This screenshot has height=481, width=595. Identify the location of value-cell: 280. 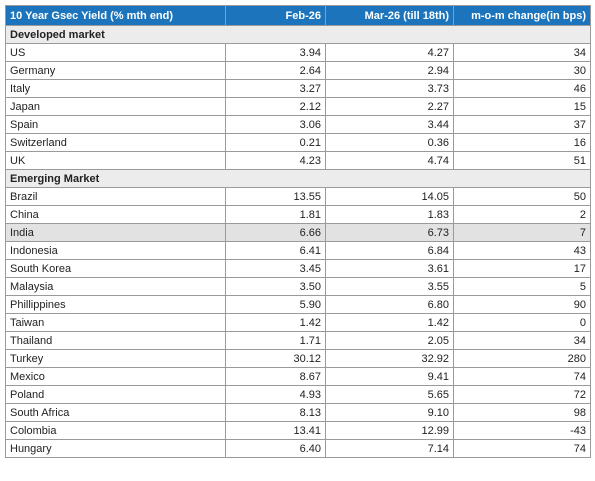
(522, 358).